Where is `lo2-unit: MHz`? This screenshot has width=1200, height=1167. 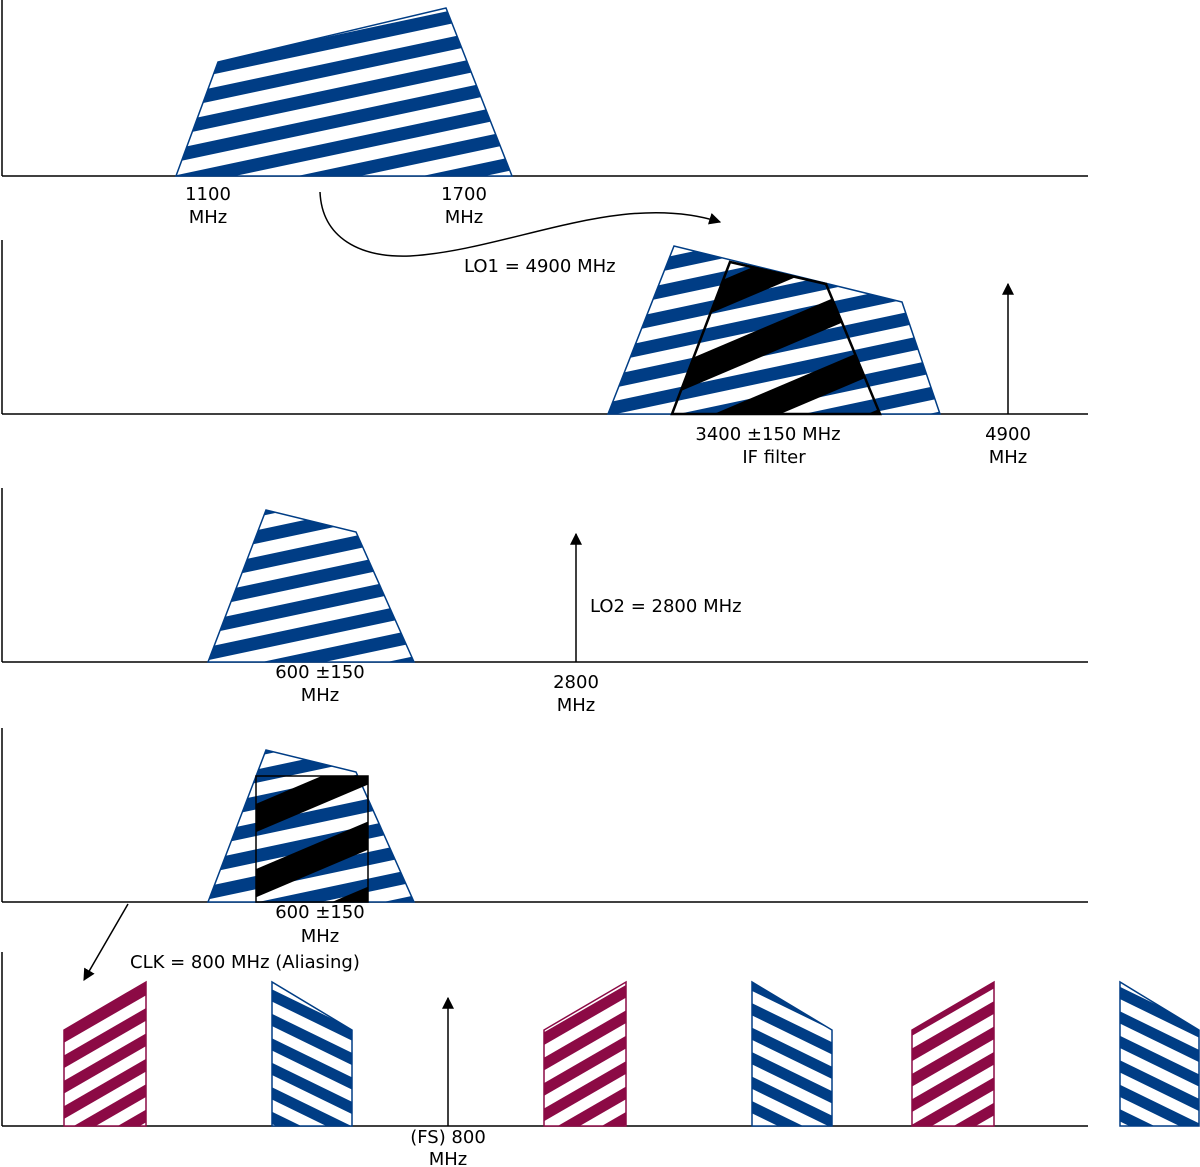 lo2-unit: MHz is located at coordinates (576, 705).